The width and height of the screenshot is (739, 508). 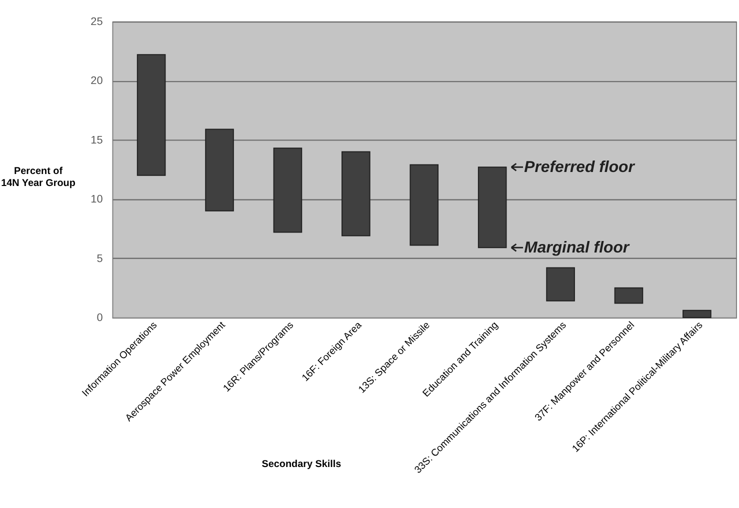 I want to click on y-tick-label: 25, so click(x=96, y=22).